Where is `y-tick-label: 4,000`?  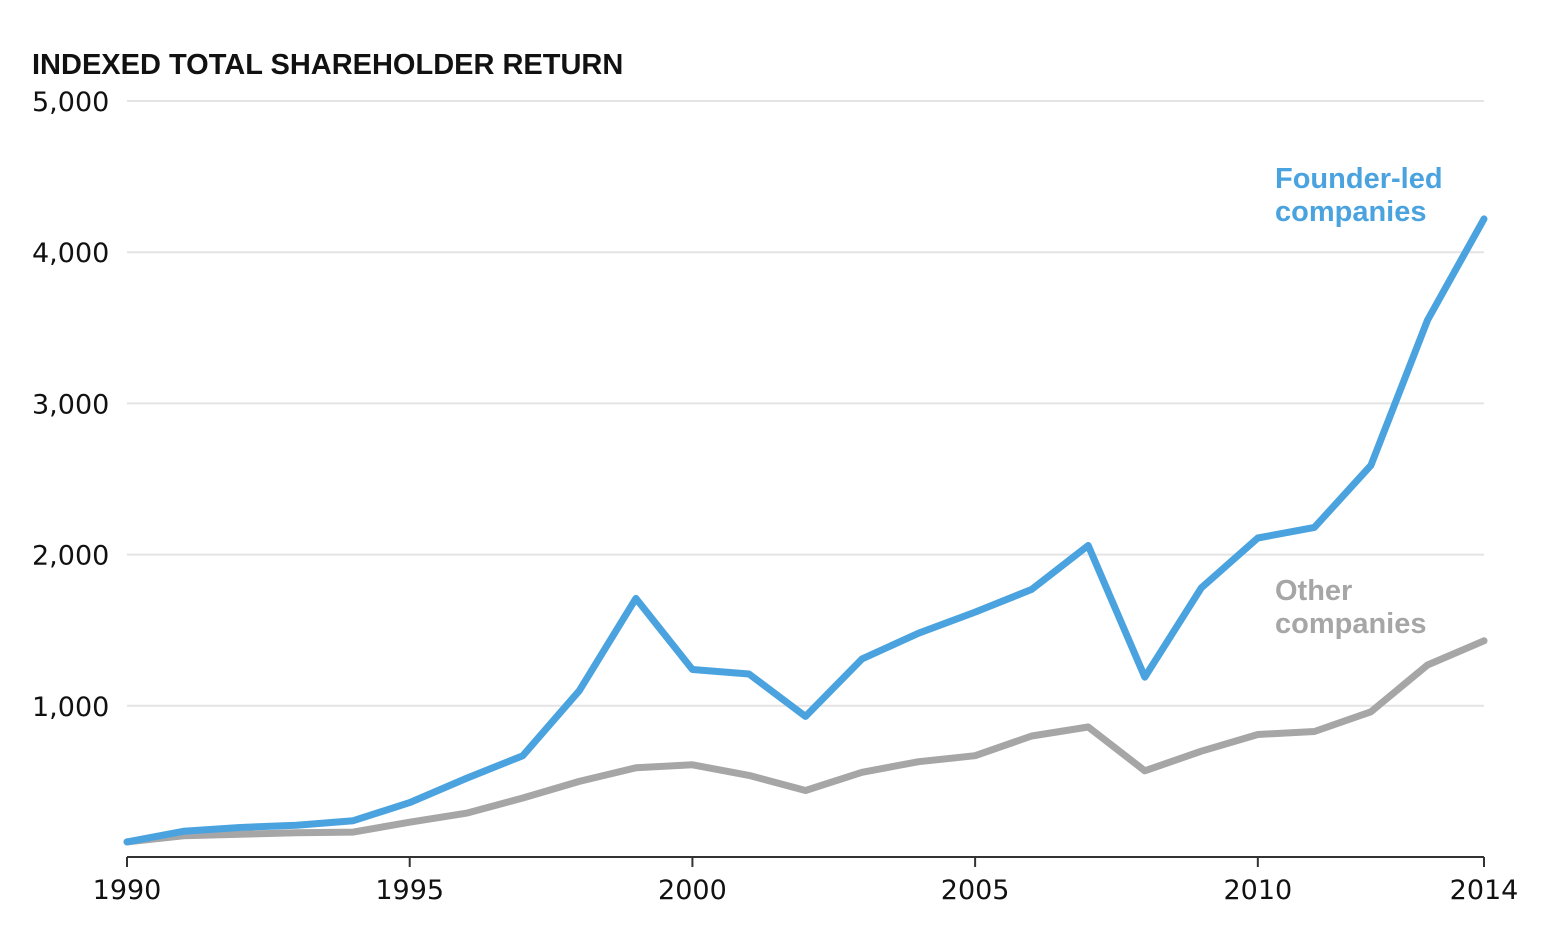 y-tick-label: 4,000 is located at coordinates (70, 253).